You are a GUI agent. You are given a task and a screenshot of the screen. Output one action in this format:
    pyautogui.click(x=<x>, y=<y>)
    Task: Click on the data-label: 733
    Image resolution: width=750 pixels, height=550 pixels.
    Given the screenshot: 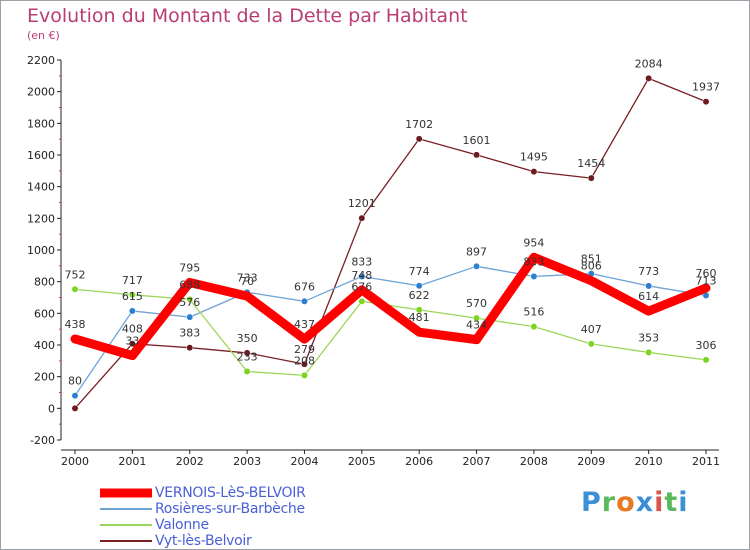 What is the action you would take?
    pyautogui.click(x=247, y=277)
    